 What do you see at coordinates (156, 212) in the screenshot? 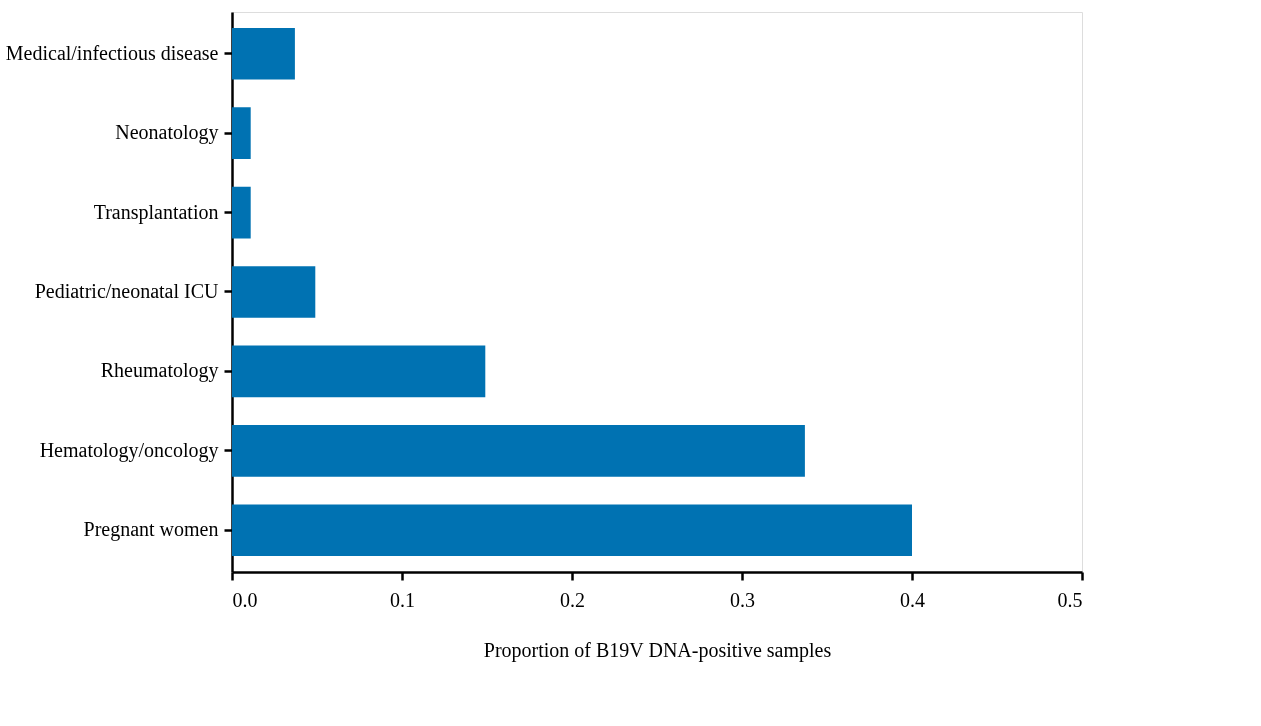
I see `y-tick-label: Transplantation` at bounding box center [156, 212].